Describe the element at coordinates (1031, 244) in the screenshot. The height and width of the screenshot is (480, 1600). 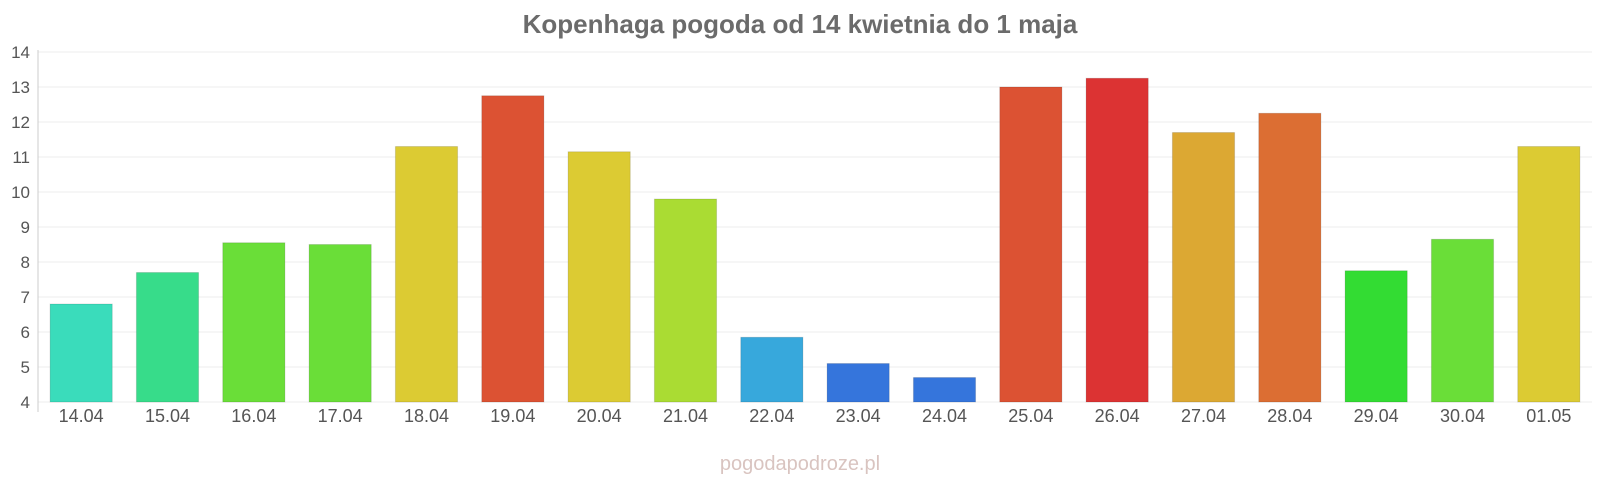
I see `bar-25.04` at that location.